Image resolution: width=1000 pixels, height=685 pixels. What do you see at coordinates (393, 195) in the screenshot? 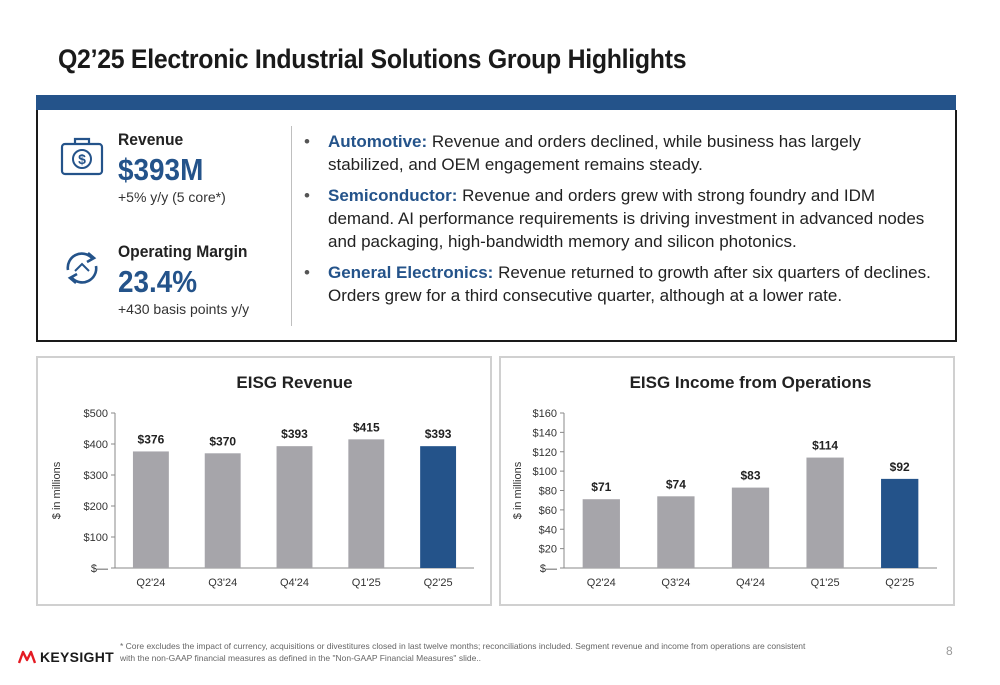
I see `bullet-lead: Semiconductor:` at bounding box center [393, 195].